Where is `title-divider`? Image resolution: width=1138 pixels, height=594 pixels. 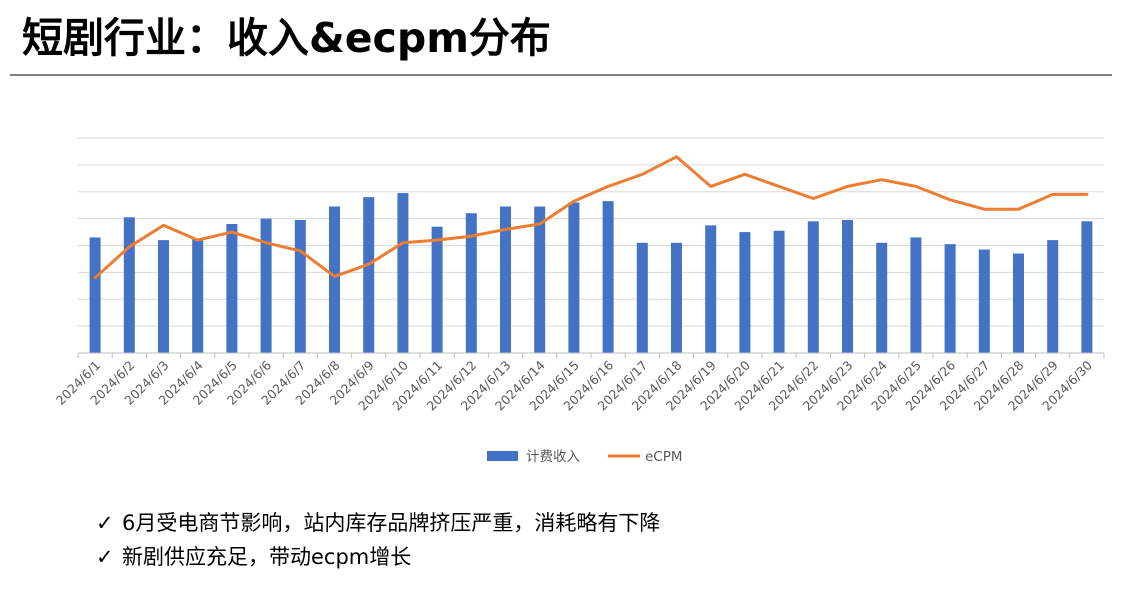
title-divider is located at coordinates (561, 75).